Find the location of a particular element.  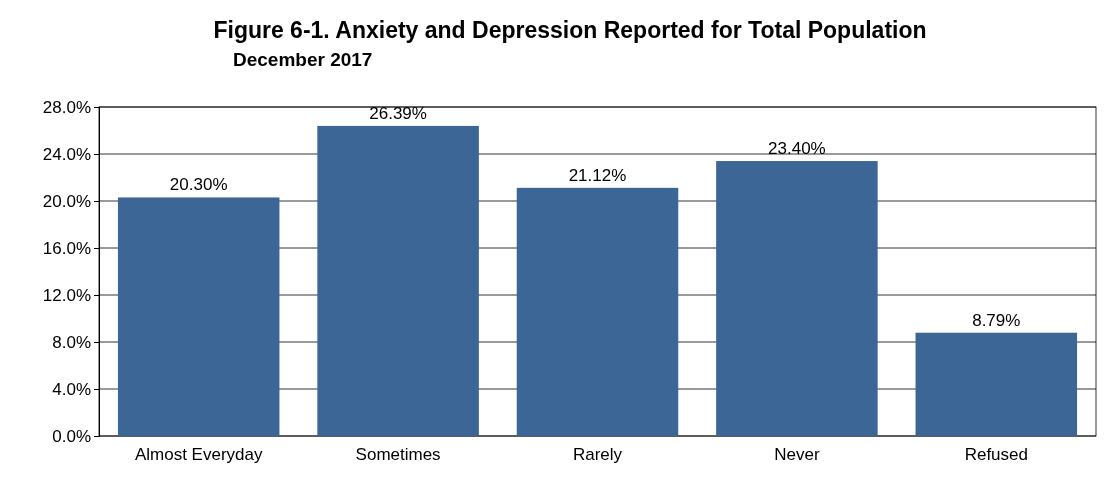

chart-subtitle: December 2017 is located at coordinates (303, 59).